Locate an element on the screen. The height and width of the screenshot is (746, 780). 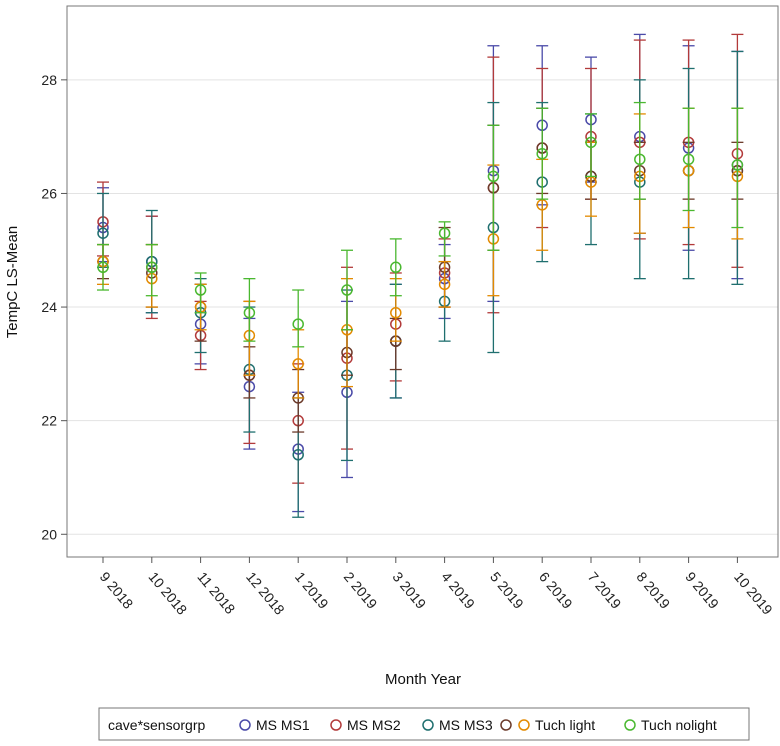
legend-label: Tuch nolight is located at coordinates (679, 725).